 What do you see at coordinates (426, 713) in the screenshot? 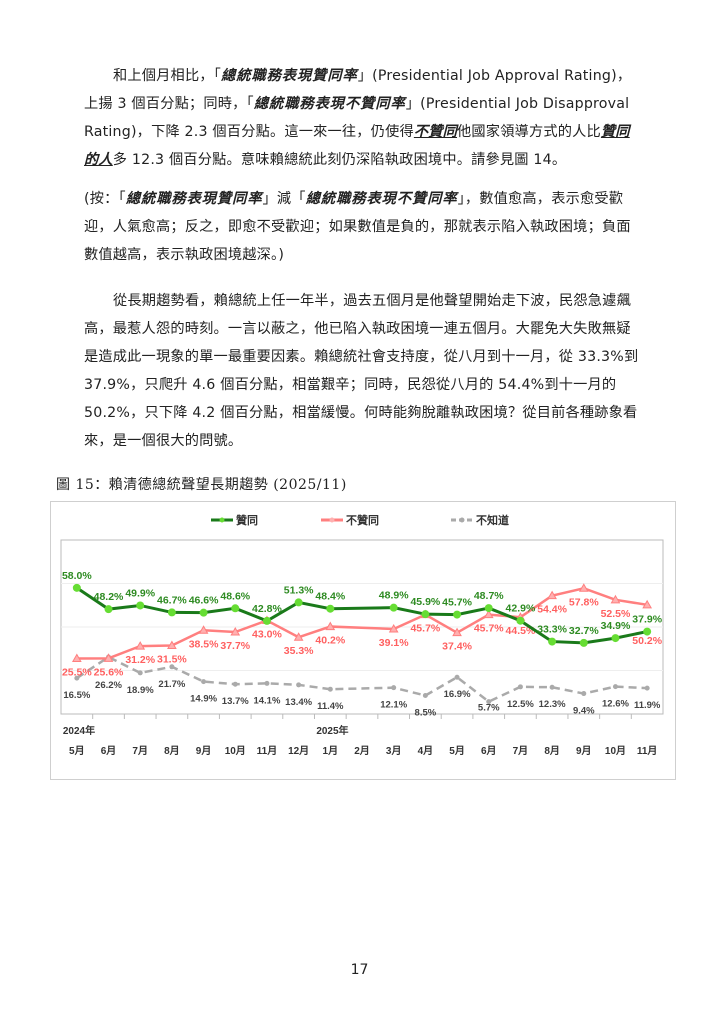
I see `data-label: 8.5%` at bounding box center [426, 713].